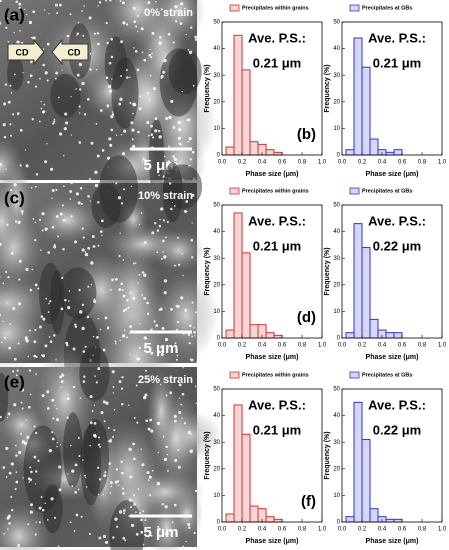  Describe the element at coordinates (275, 191) in the screenshot. I see `legend-label: Precipitates within grains` at that location.